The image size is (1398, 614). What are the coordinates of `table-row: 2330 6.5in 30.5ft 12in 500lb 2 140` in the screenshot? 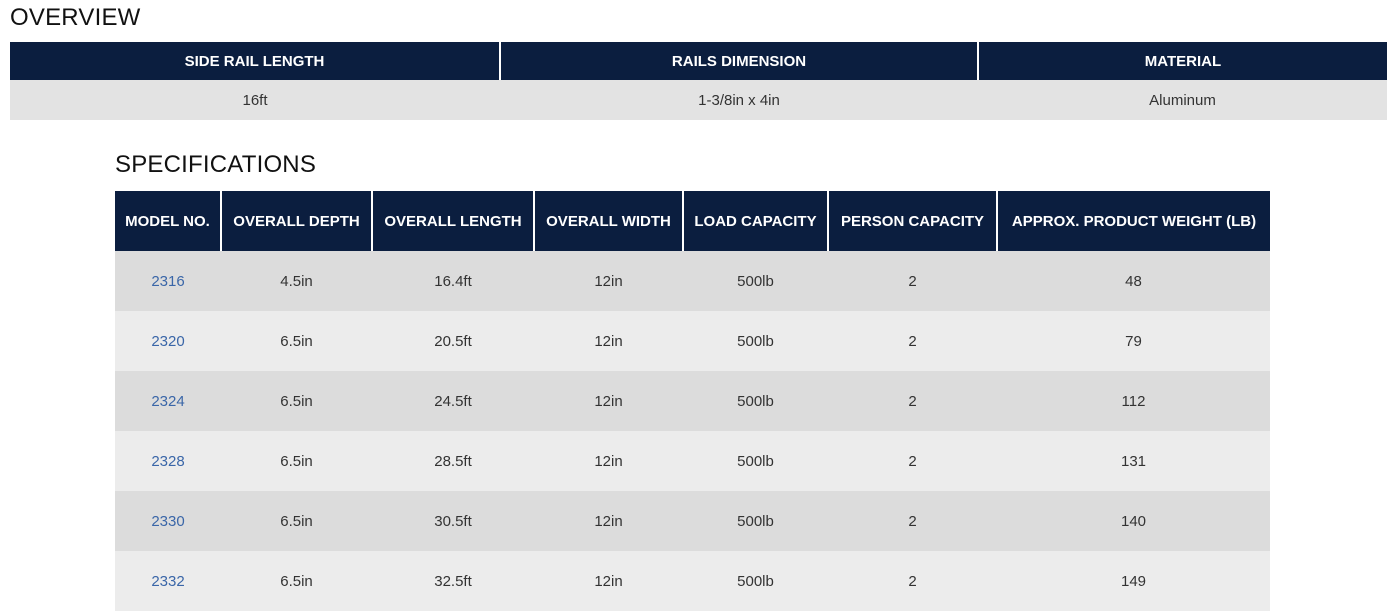 It's located at (692, 521).